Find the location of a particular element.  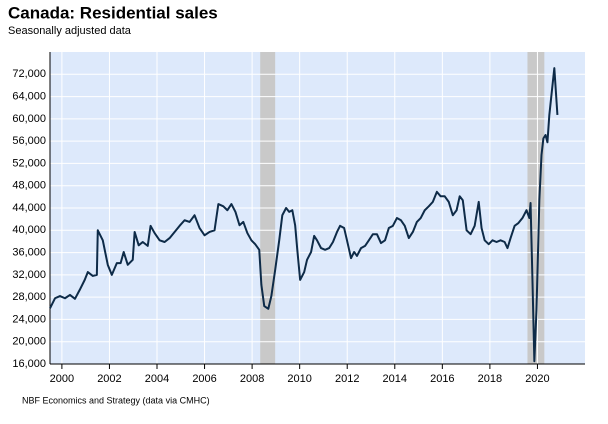

y-tick-label: 40,000 is located at coordinates (29, 230).